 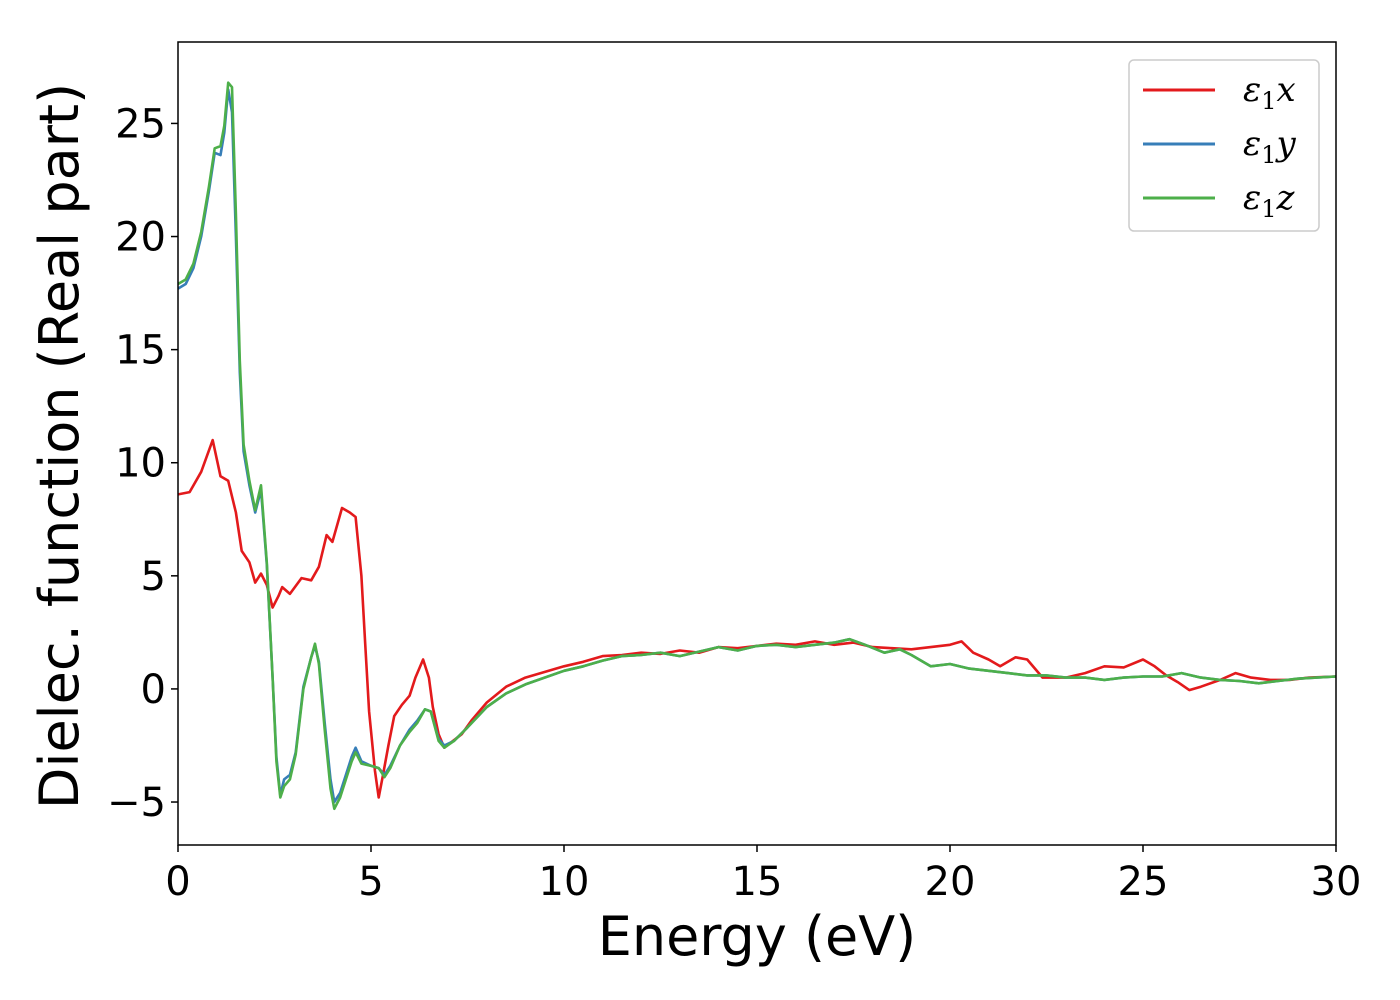 I want to click on x-tick-label: 5, so click(x=370, y=882).